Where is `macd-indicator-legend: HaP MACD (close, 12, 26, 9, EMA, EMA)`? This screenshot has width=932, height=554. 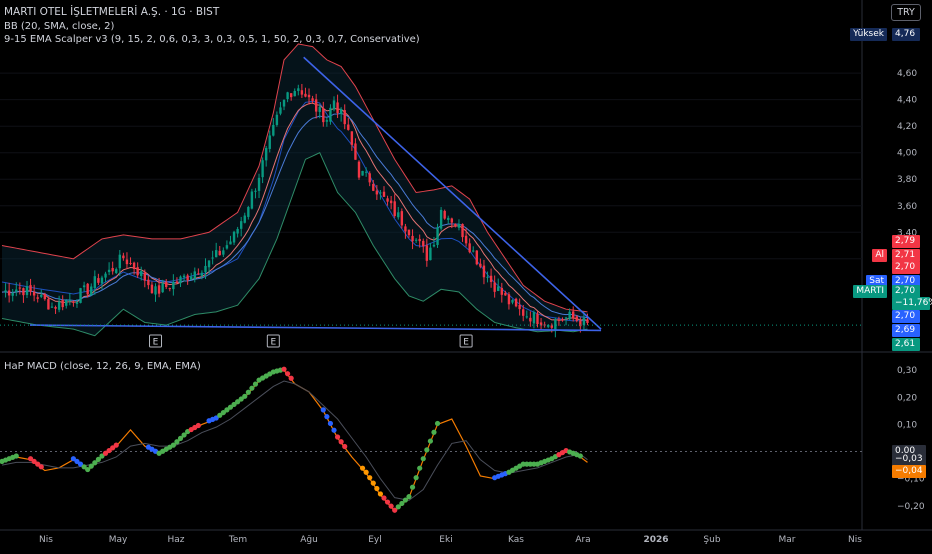
macd-indicator-legend: HaP MACD (close, 12, 26, 9, EMA, EMA) is located at coordinates (102, 366).